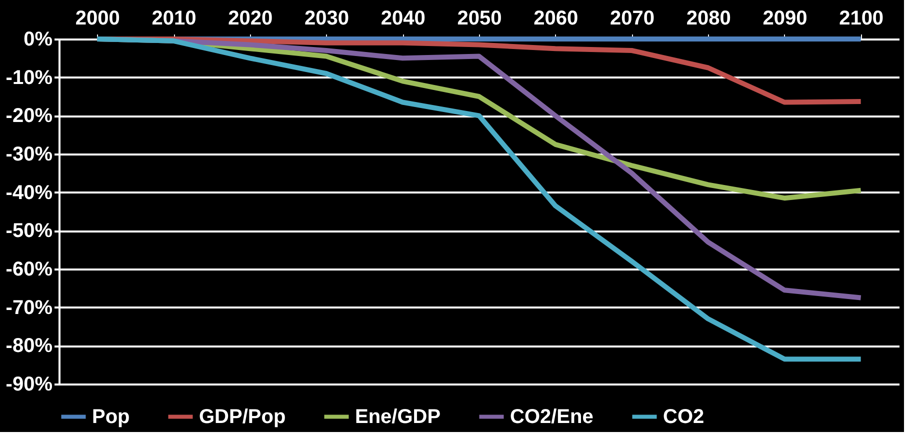 The image size is (914, 445). Describe the element at coordinates (29, 346) in the screenshot. I see `y-tick-label: -80%` at that location.